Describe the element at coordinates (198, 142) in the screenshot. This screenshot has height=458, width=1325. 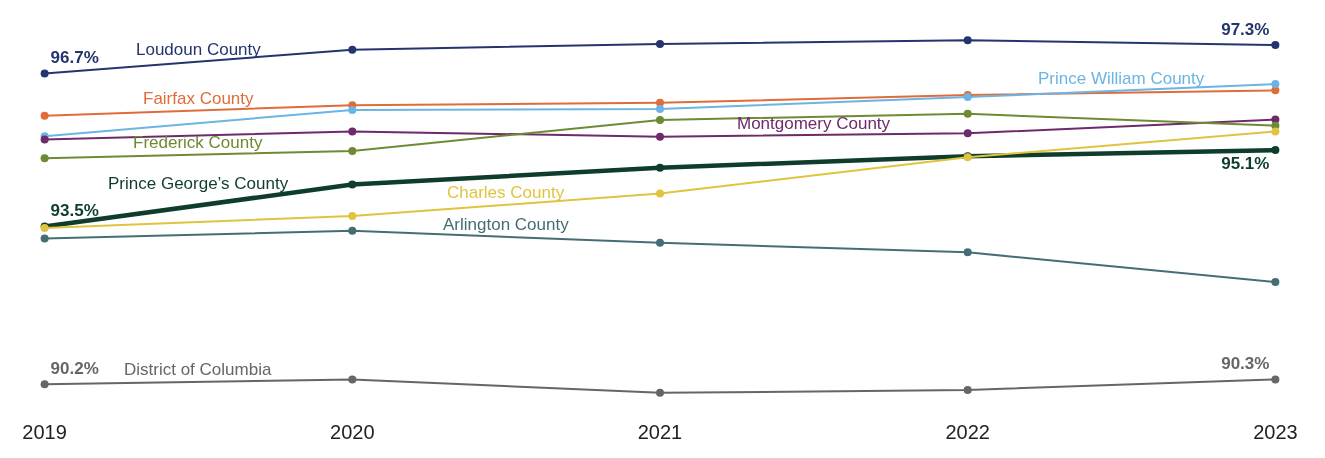
I see `series-label: Frederick County` at that location.